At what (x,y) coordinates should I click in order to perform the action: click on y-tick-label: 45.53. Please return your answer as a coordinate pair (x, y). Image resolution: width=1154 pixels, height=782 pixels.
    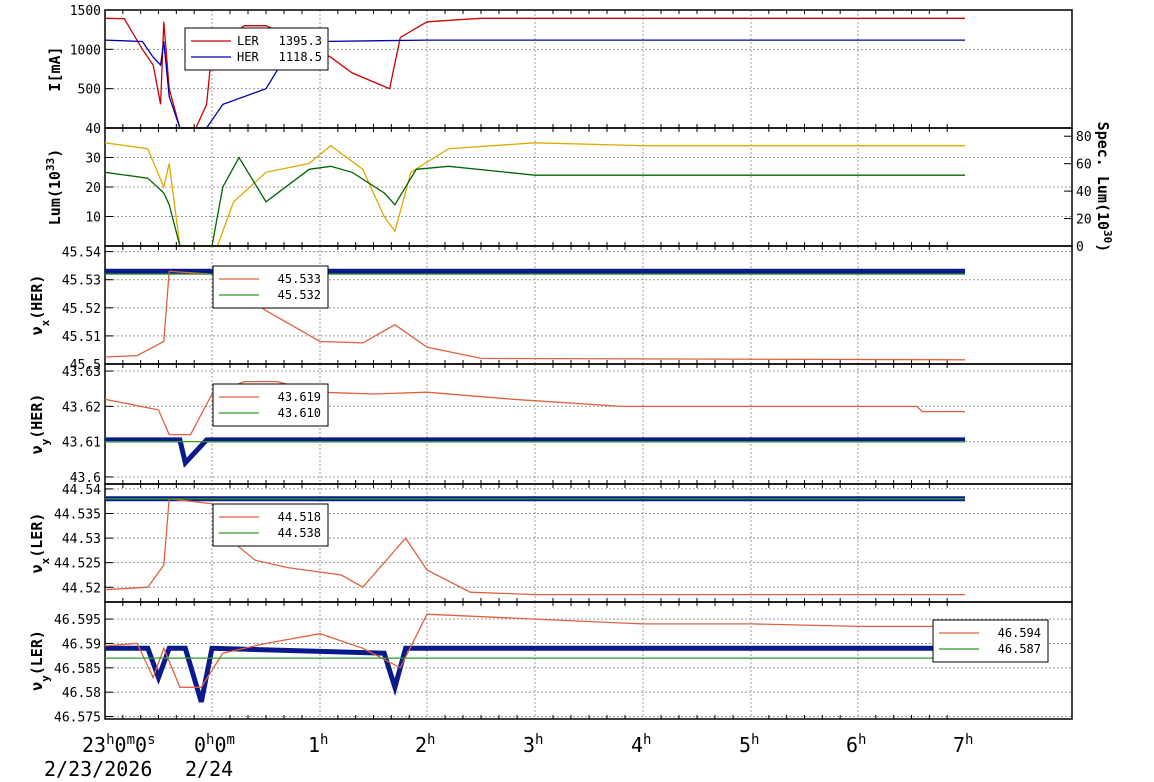
    Looking at the image, I should click on (81, 281).